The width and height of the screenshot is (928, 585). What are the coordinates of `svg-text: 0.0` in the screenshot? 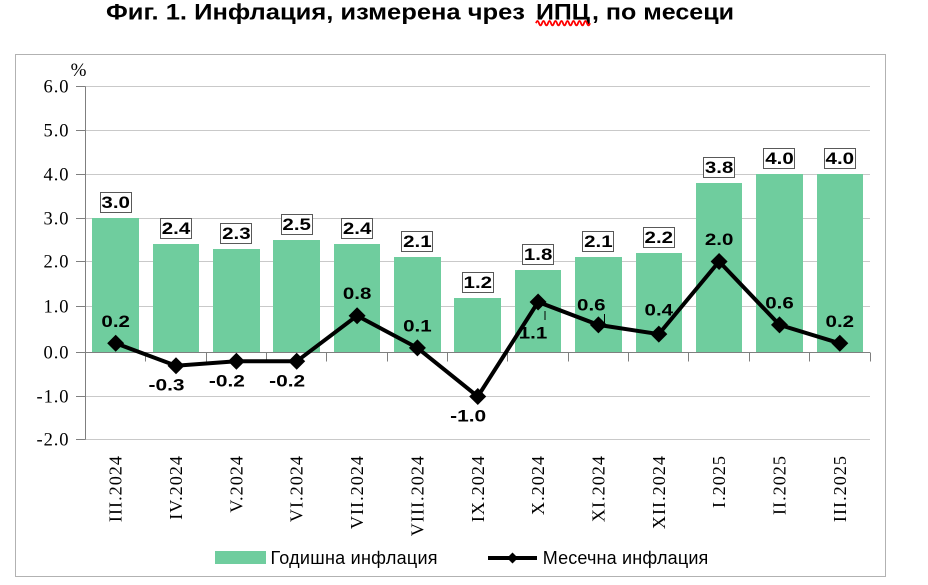 It's located at (56, 353).